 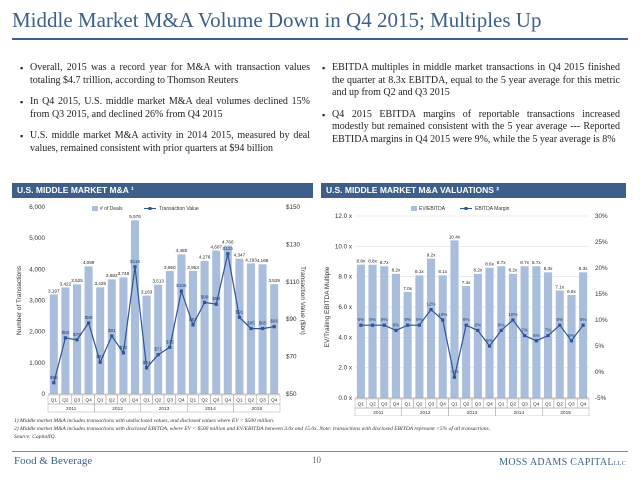 What do you see at coordinates (54, 290) in the screenshot?
I see `bar-value-label: 3,197` at bounding box center [54, 290].